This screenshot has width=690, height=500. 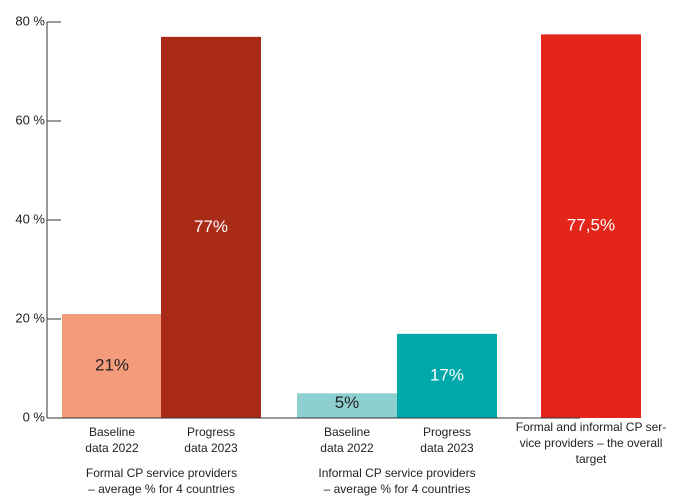 What do you see at coordinates (591, 443) in the screenshot?
I see `x-tick-label: vice providers – the overall` at bounding box center [591, 443].